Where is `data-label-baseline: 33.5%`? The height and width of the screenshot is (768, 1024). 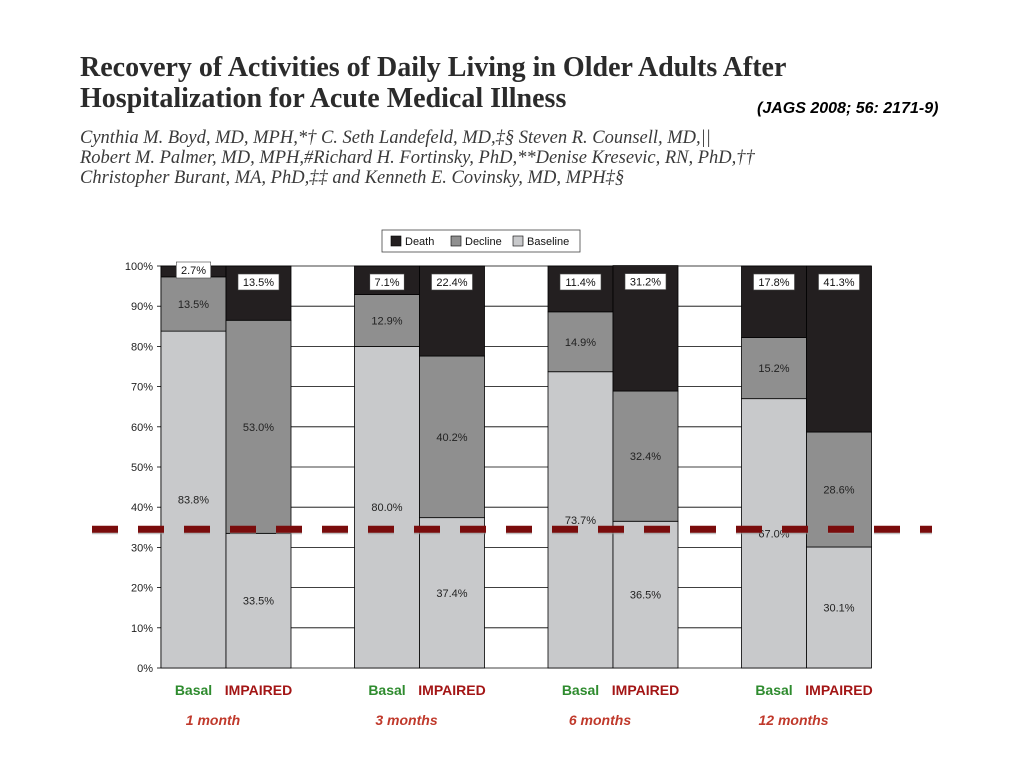
data-label-baseline: 33.5% is located at coordinates (258, 602).